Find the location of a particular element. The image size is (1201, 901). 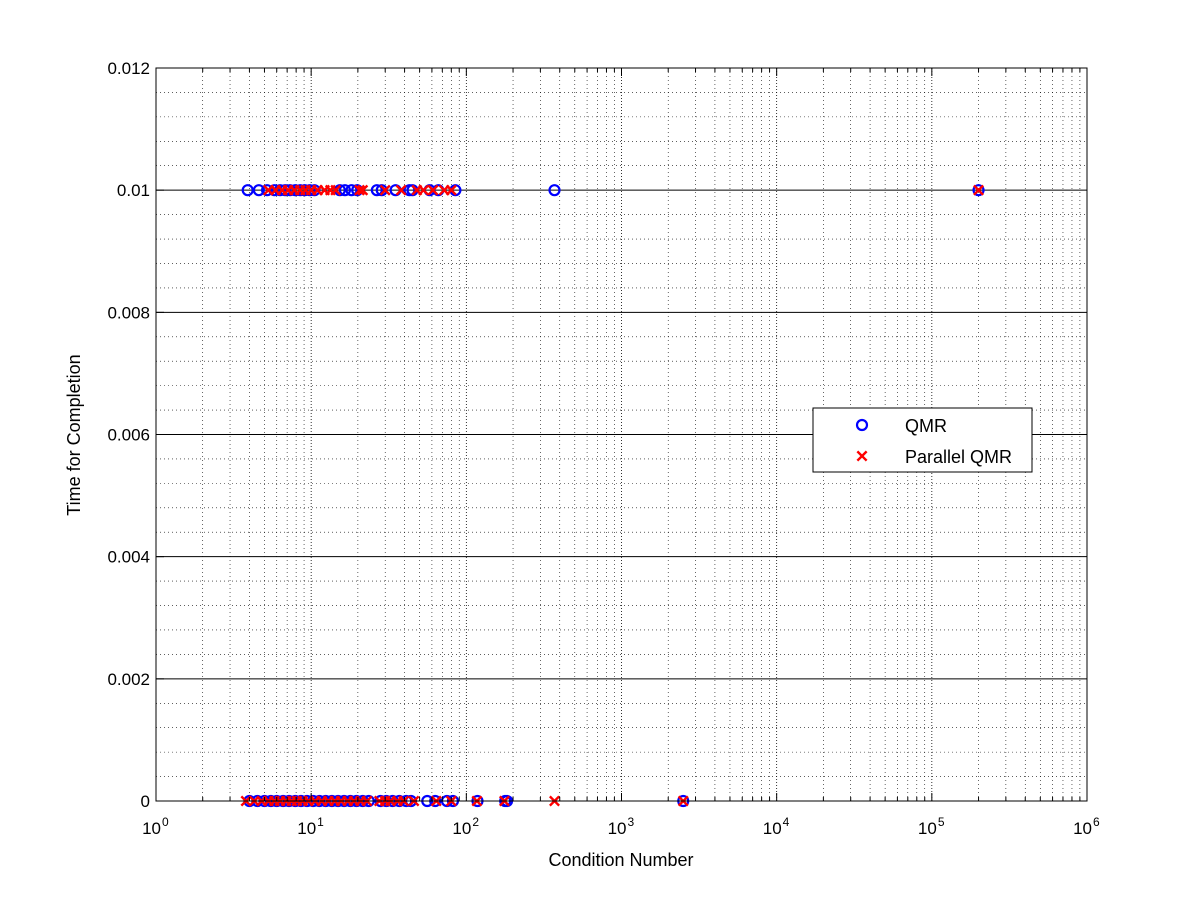

x-tick-label: 10 6 is located at coordinates (1086, 826).